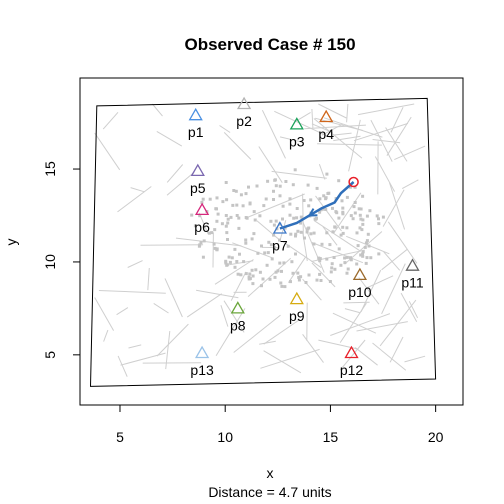 This screenshot has height=504, width=504. I want to click on x-tick-label: 20, so click(436, 437).